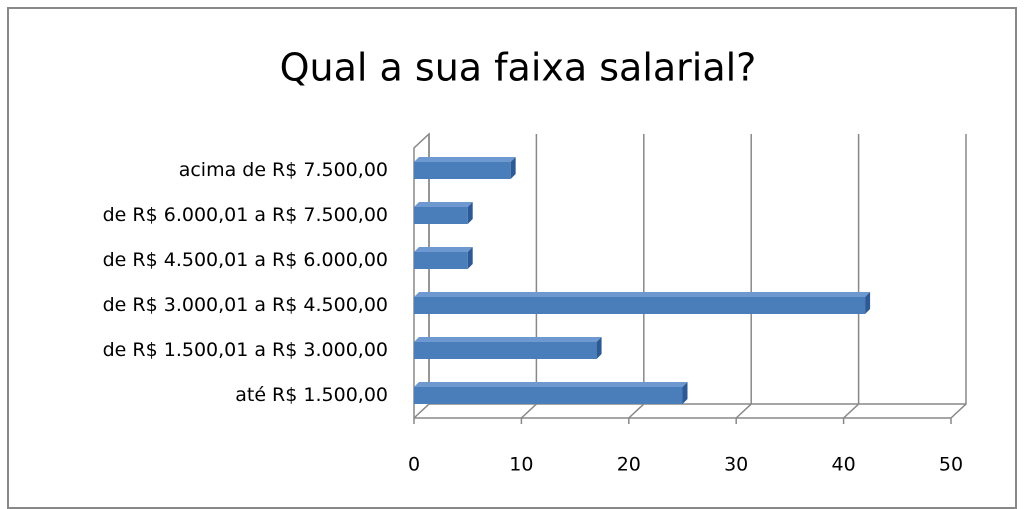 This screenshot has height=509, width=1024. What do you see at coordinates (245, 260) in the screenshot?
I see `y-tick-label: de R$ 4.500,01 a R$ 6.000,00` at bounding box center [245, 260].